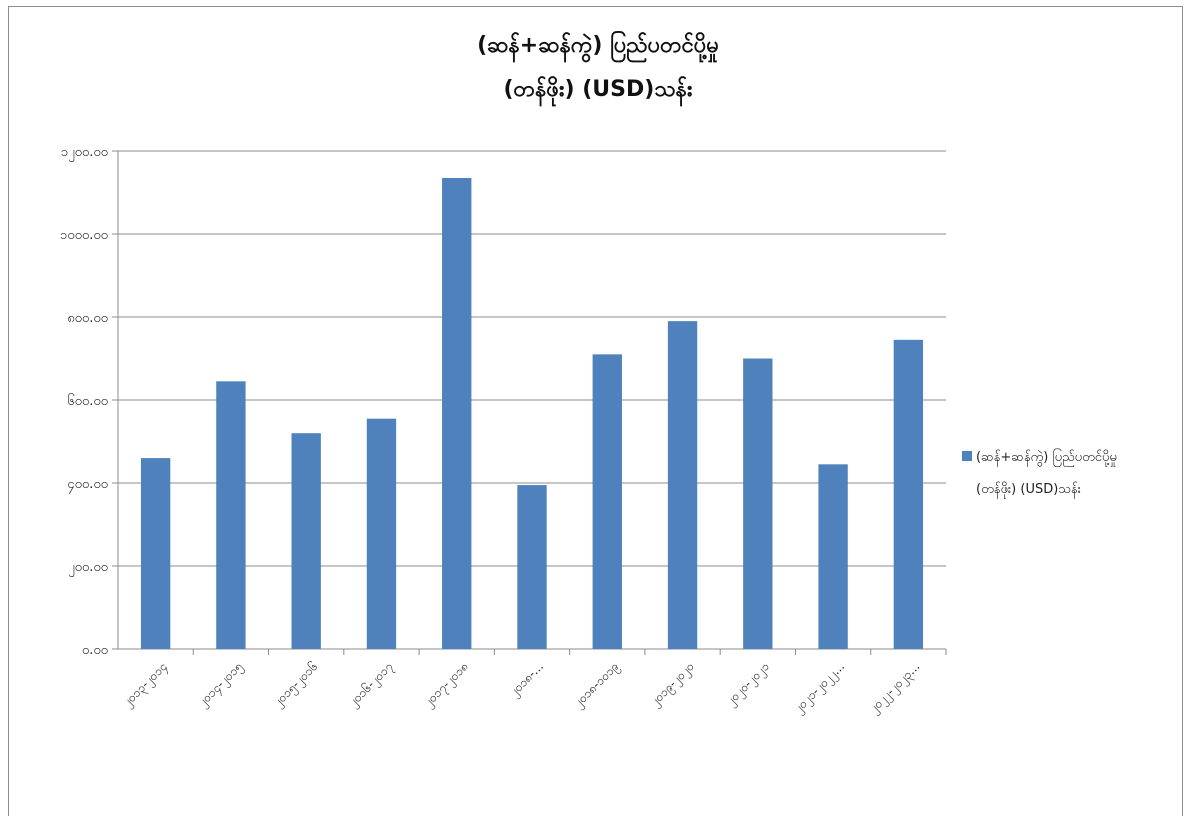 Image resolution: width=1191 pixels, height=818 pixels. What do you see at coordinates (1046, 457) in the screenshot?
I see `legend-label-line-1: (ဆန်+ဆန်ကွဲ) ပြည်ပတင်ပို့မှု` at bounding box center [1046, 457].